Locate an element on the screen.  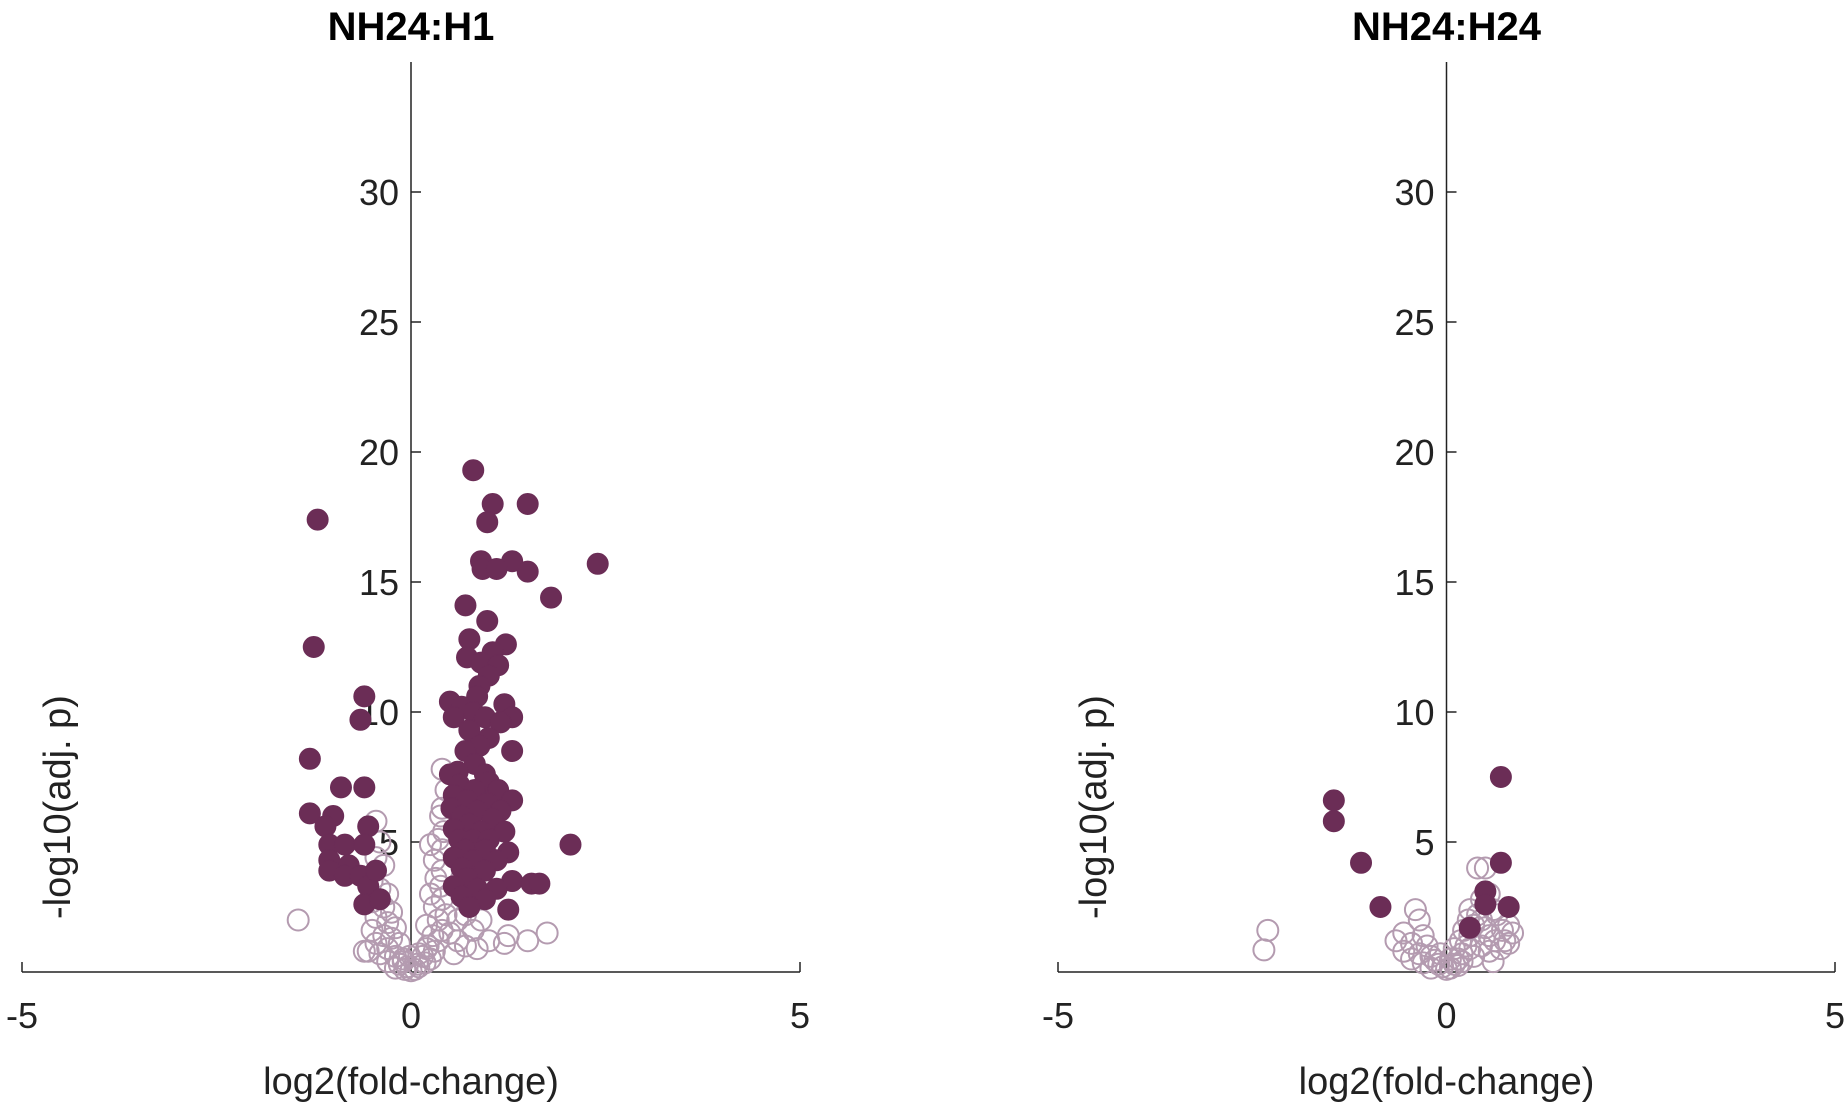
y-tick-label: 5 is located at coordinates (1424, 842).